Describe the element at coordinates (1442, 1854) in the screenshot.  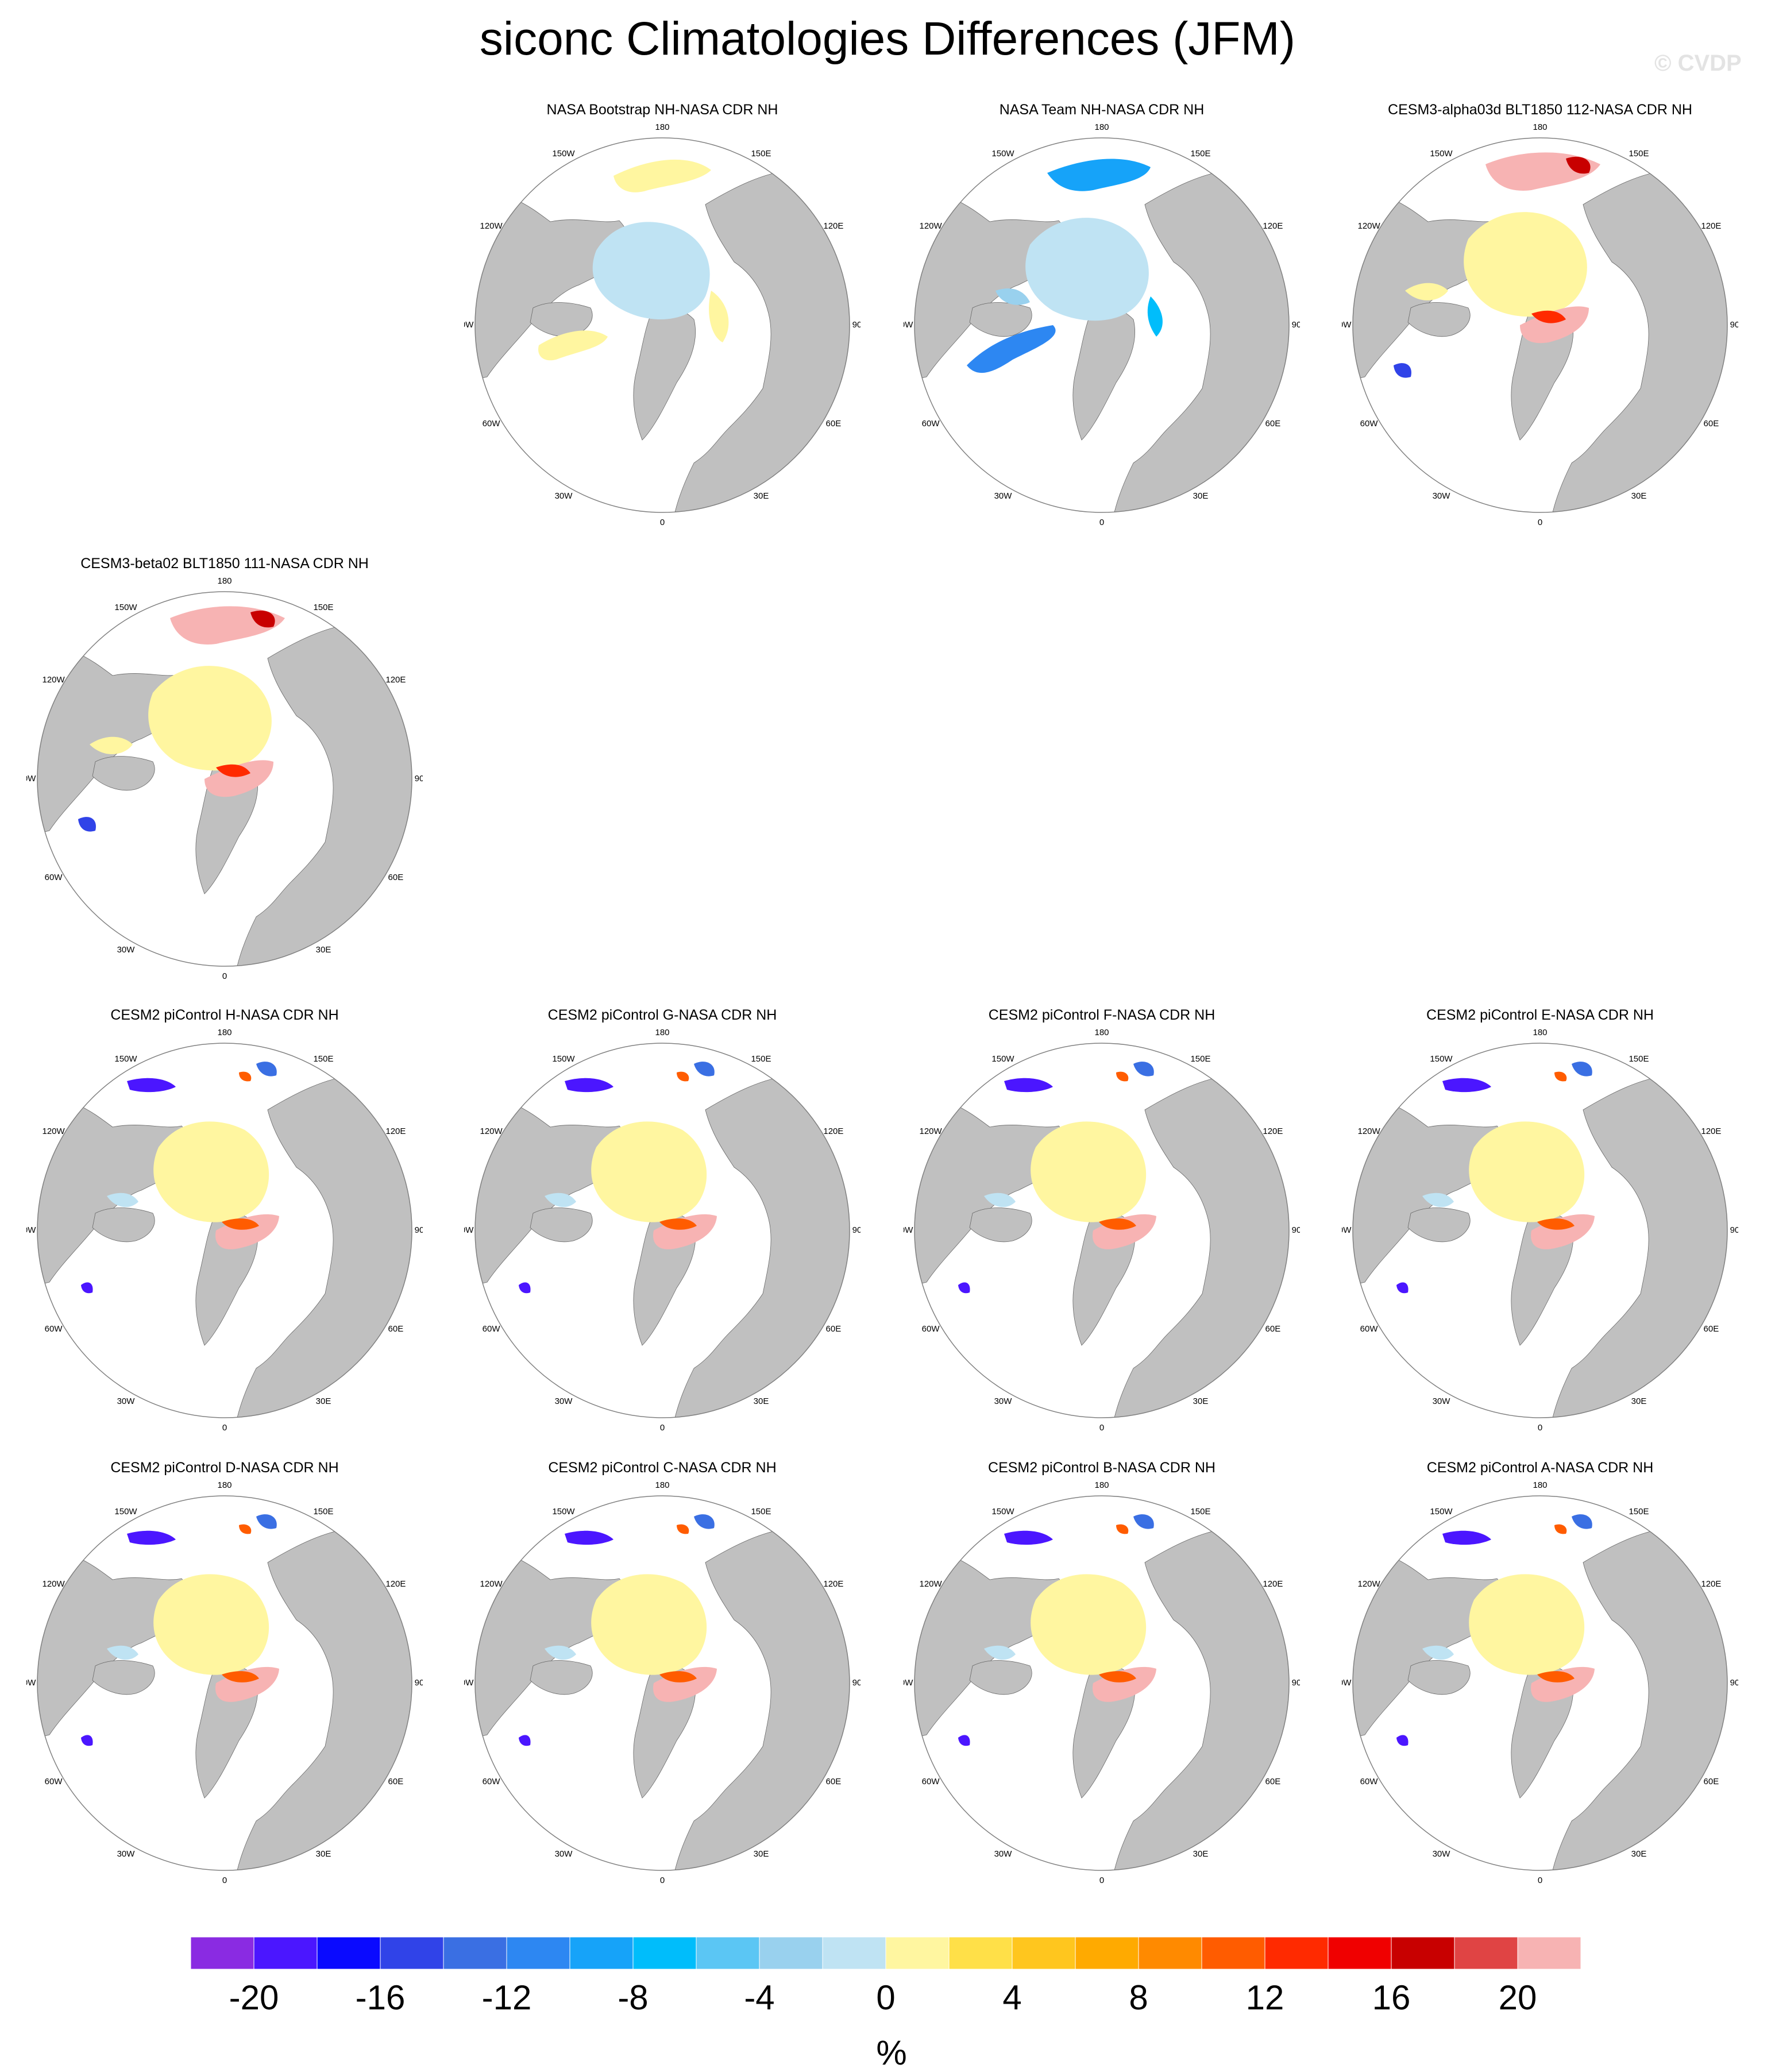
I see `longitude-label: 30W` at that location.